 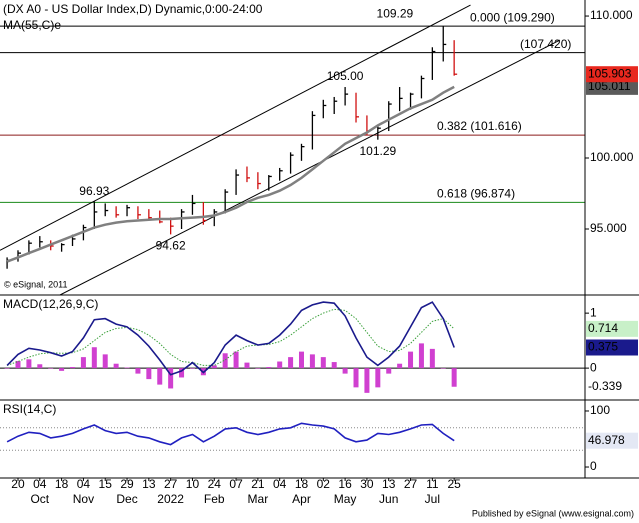 I want to click on footer: Published by eSignal (www.esignal.com), so click(x=553, y=513).